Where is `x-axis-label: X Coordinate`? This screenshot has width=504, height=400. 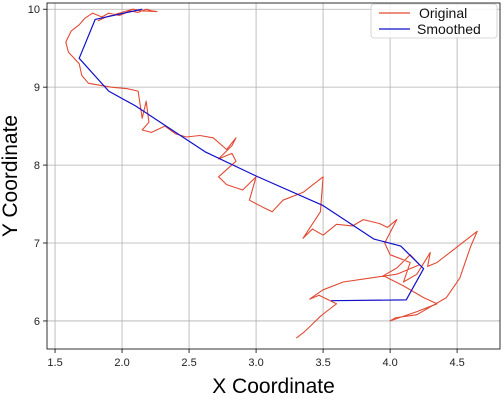 x-axis-label: X Coordinate is located at coordinates (273, 386).